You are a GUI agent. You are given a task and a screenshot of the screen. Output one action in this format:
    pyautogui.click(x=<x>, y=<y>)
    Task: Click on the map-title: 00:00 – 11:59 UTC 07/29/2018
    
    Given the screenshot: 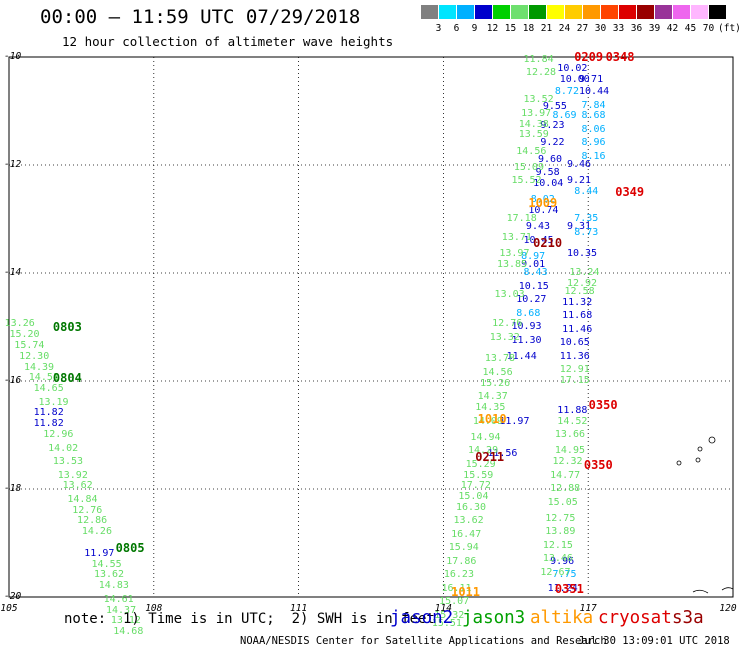 What is the action you would take?
    pyautogui.click(x=200, y=17)
    